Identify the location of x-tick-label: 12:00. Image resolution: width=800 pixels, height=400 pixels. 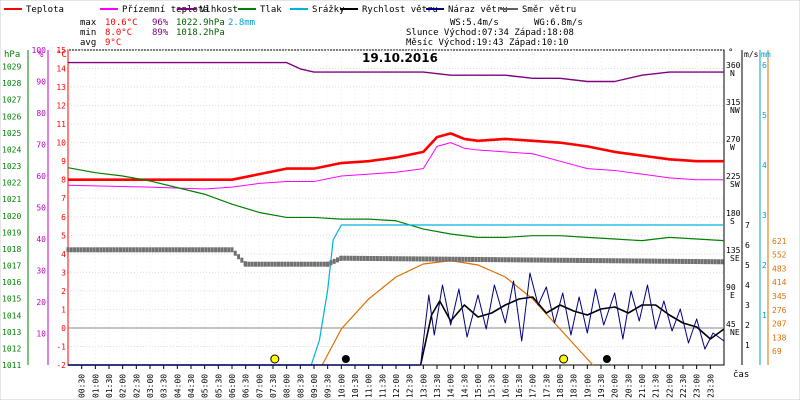
(396, 386).